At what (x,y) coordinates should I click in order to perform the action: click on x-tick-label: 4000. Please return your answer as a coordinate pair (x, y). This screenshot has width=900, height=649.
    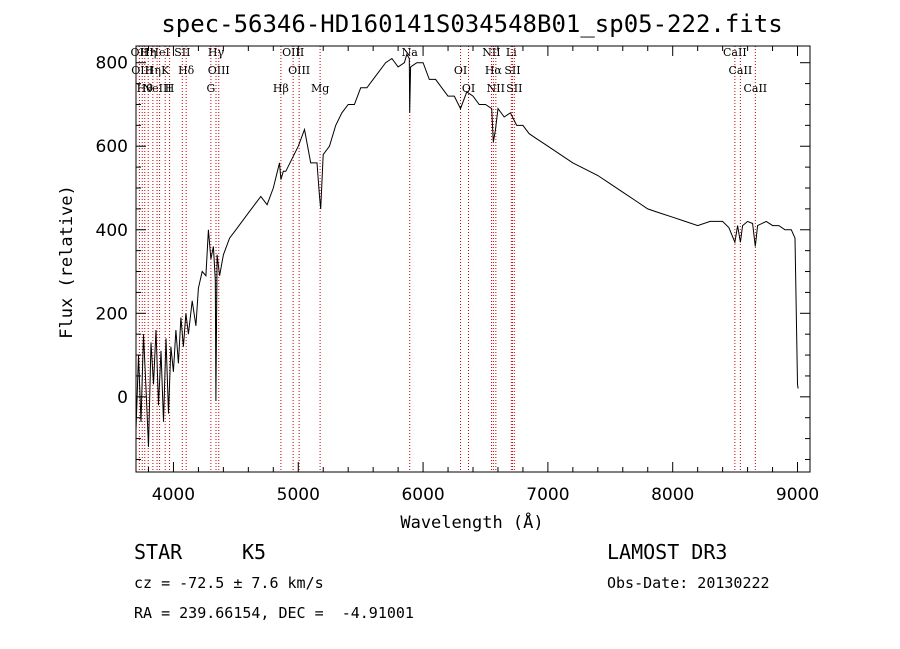
    Looking at the image, I should click on (173, 495).